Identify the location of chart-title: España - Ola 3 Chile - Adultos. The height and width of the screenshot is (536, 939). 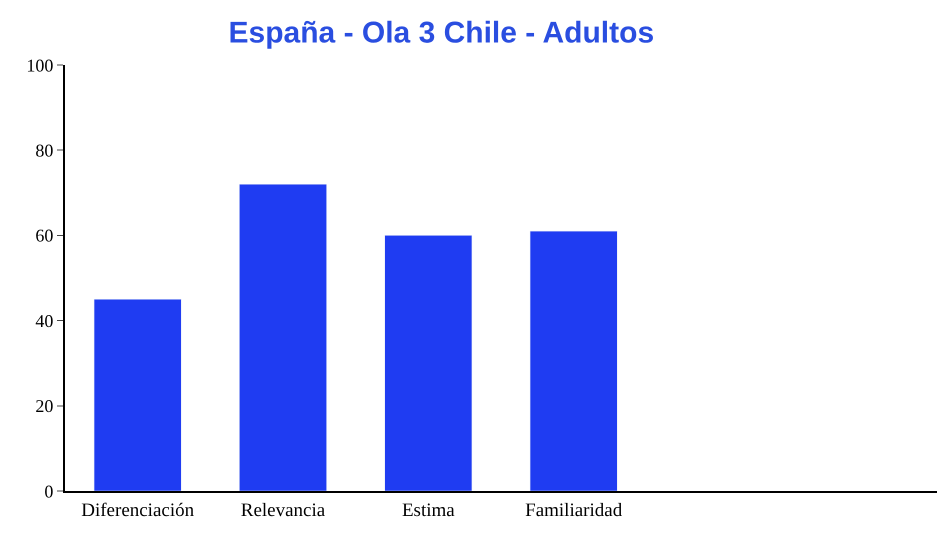
(441, 33).